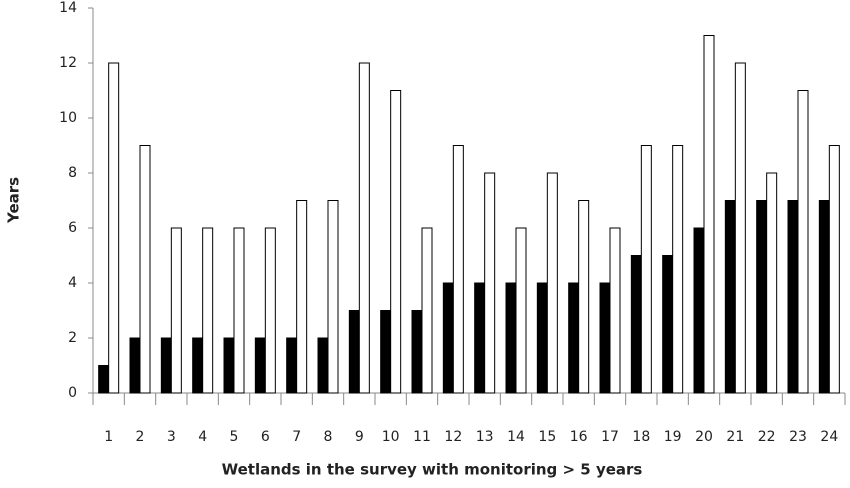 The image size is (850, 488). Describe the element at coordinates (14, 200) in the screenshot. I see `y-axis-label: Years` at that location.